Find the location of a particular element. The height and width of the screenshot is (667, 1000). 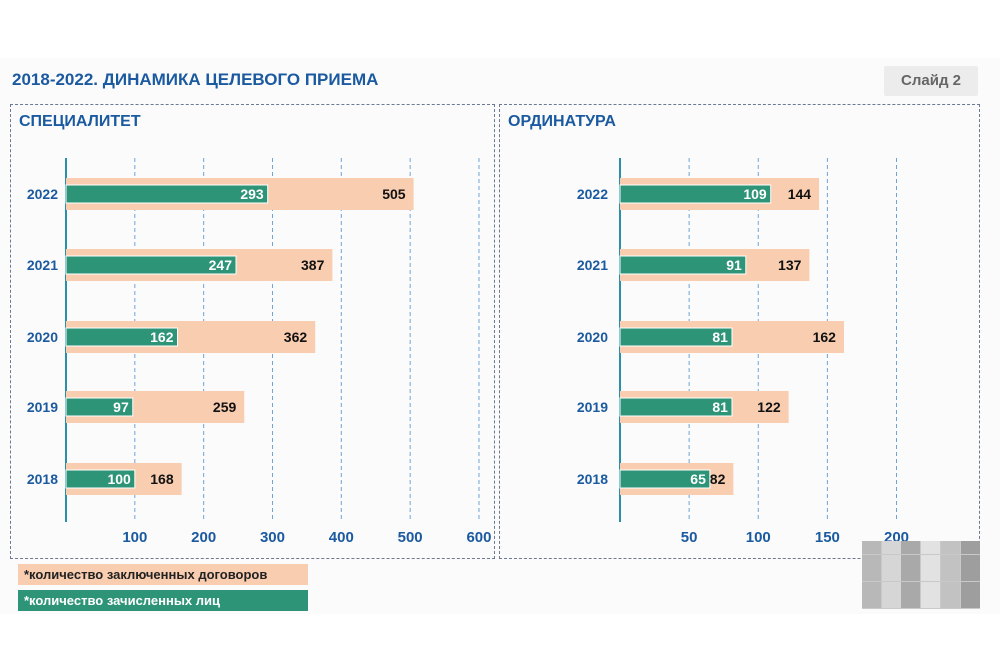

ordinatura-tick-label: 100 is located at coordinates (758, 537).